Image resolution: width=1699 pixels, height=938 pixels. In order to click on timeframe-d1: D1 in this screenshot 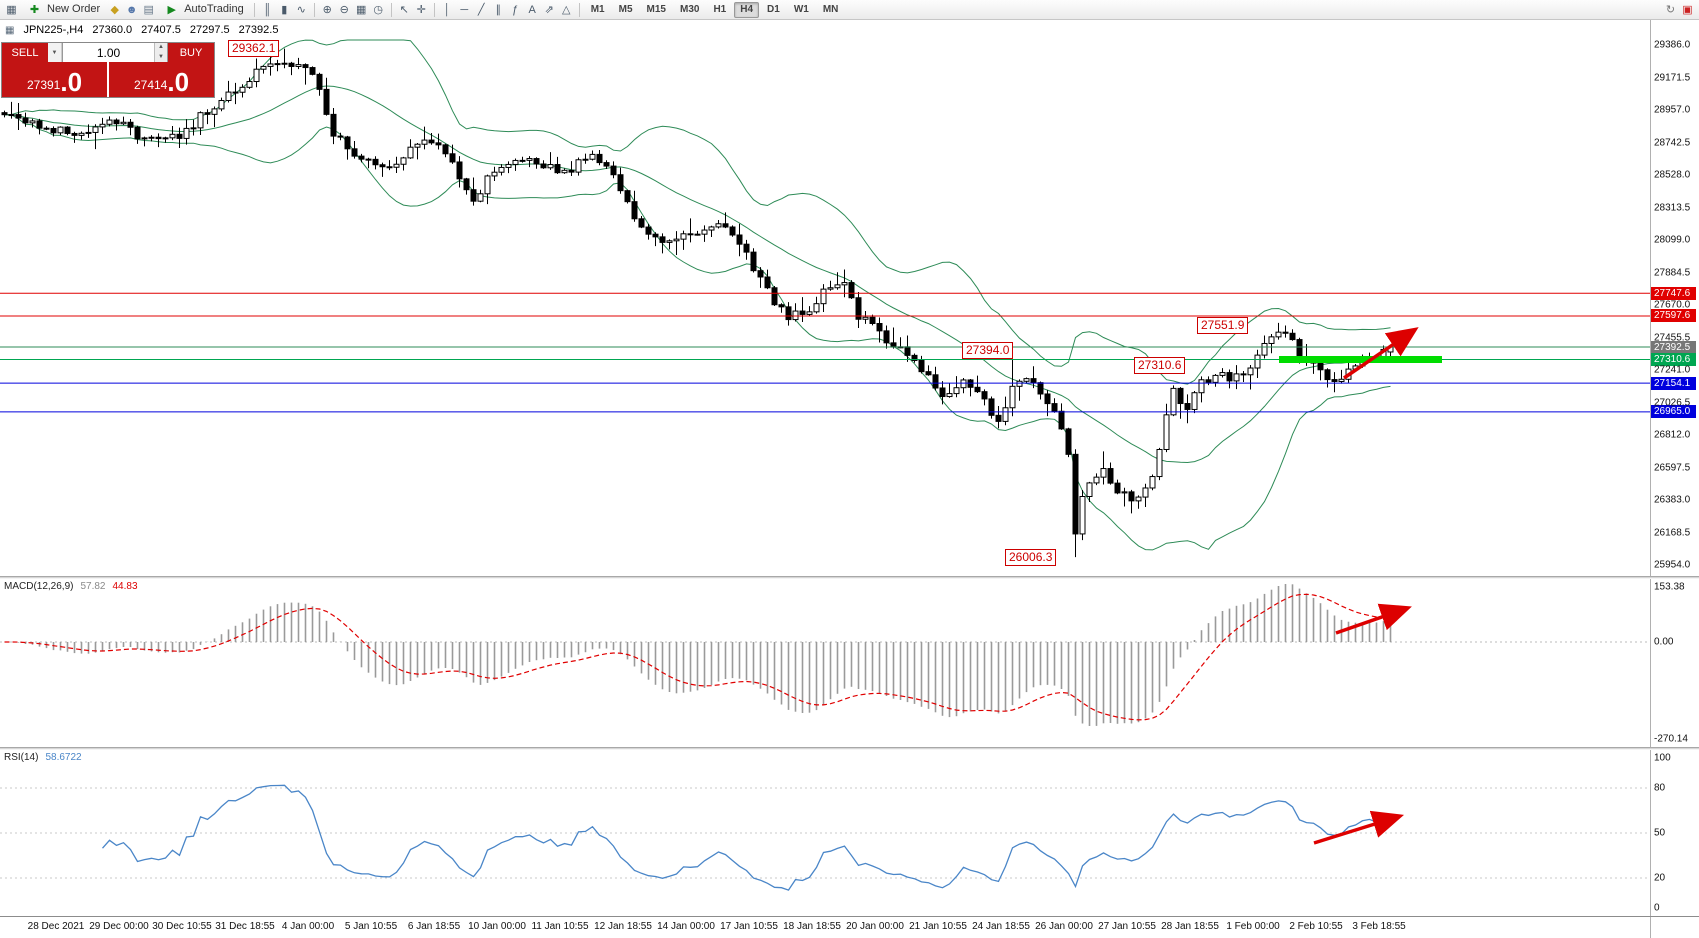, I will do `click(773, 9)`.